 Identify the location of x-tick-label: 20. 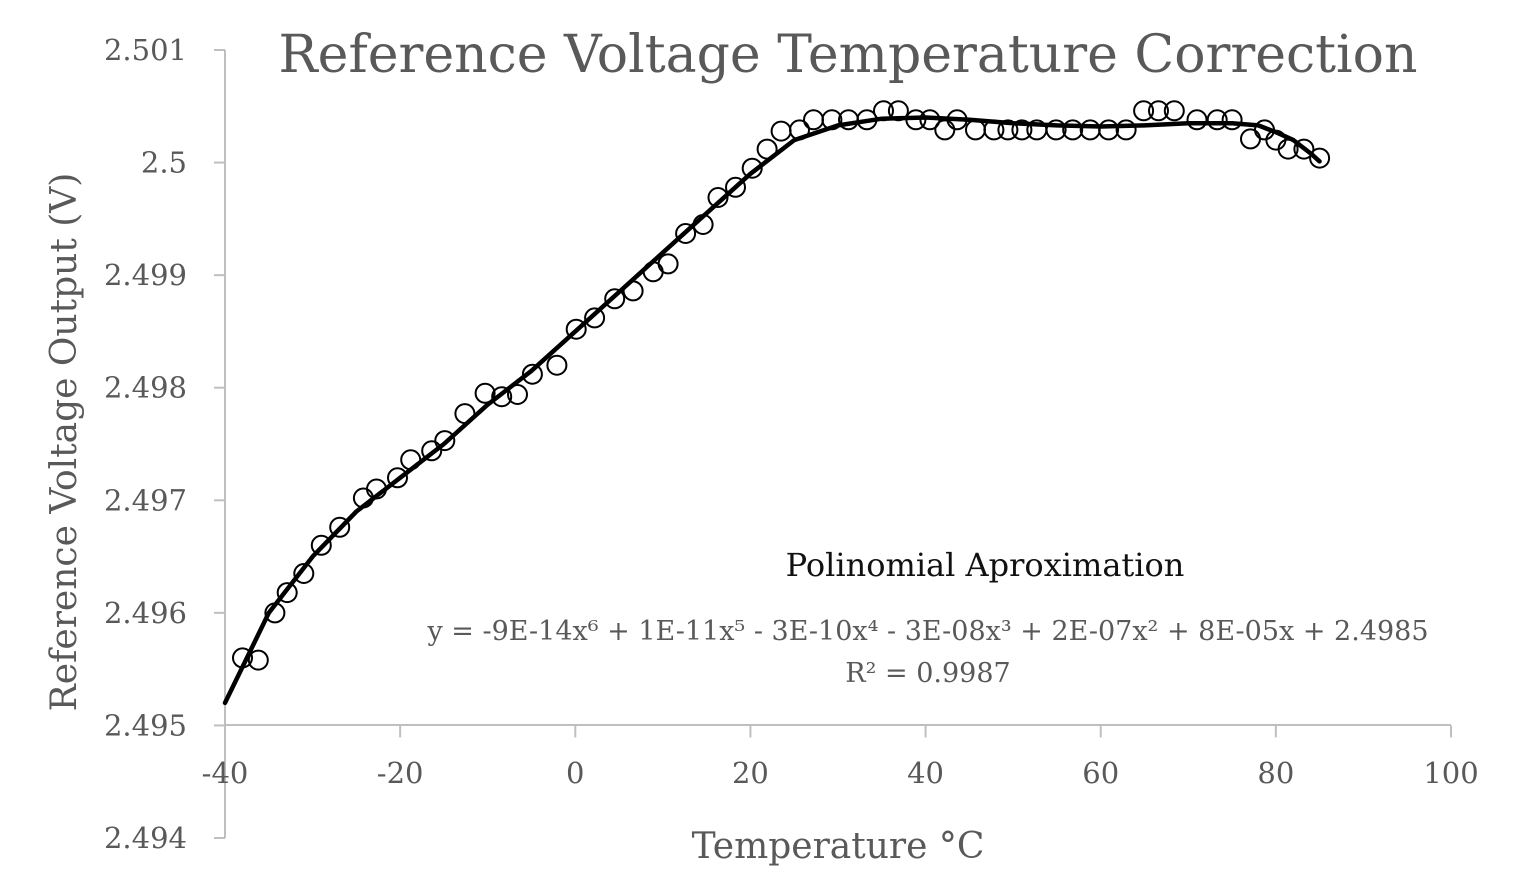
(750, 773).